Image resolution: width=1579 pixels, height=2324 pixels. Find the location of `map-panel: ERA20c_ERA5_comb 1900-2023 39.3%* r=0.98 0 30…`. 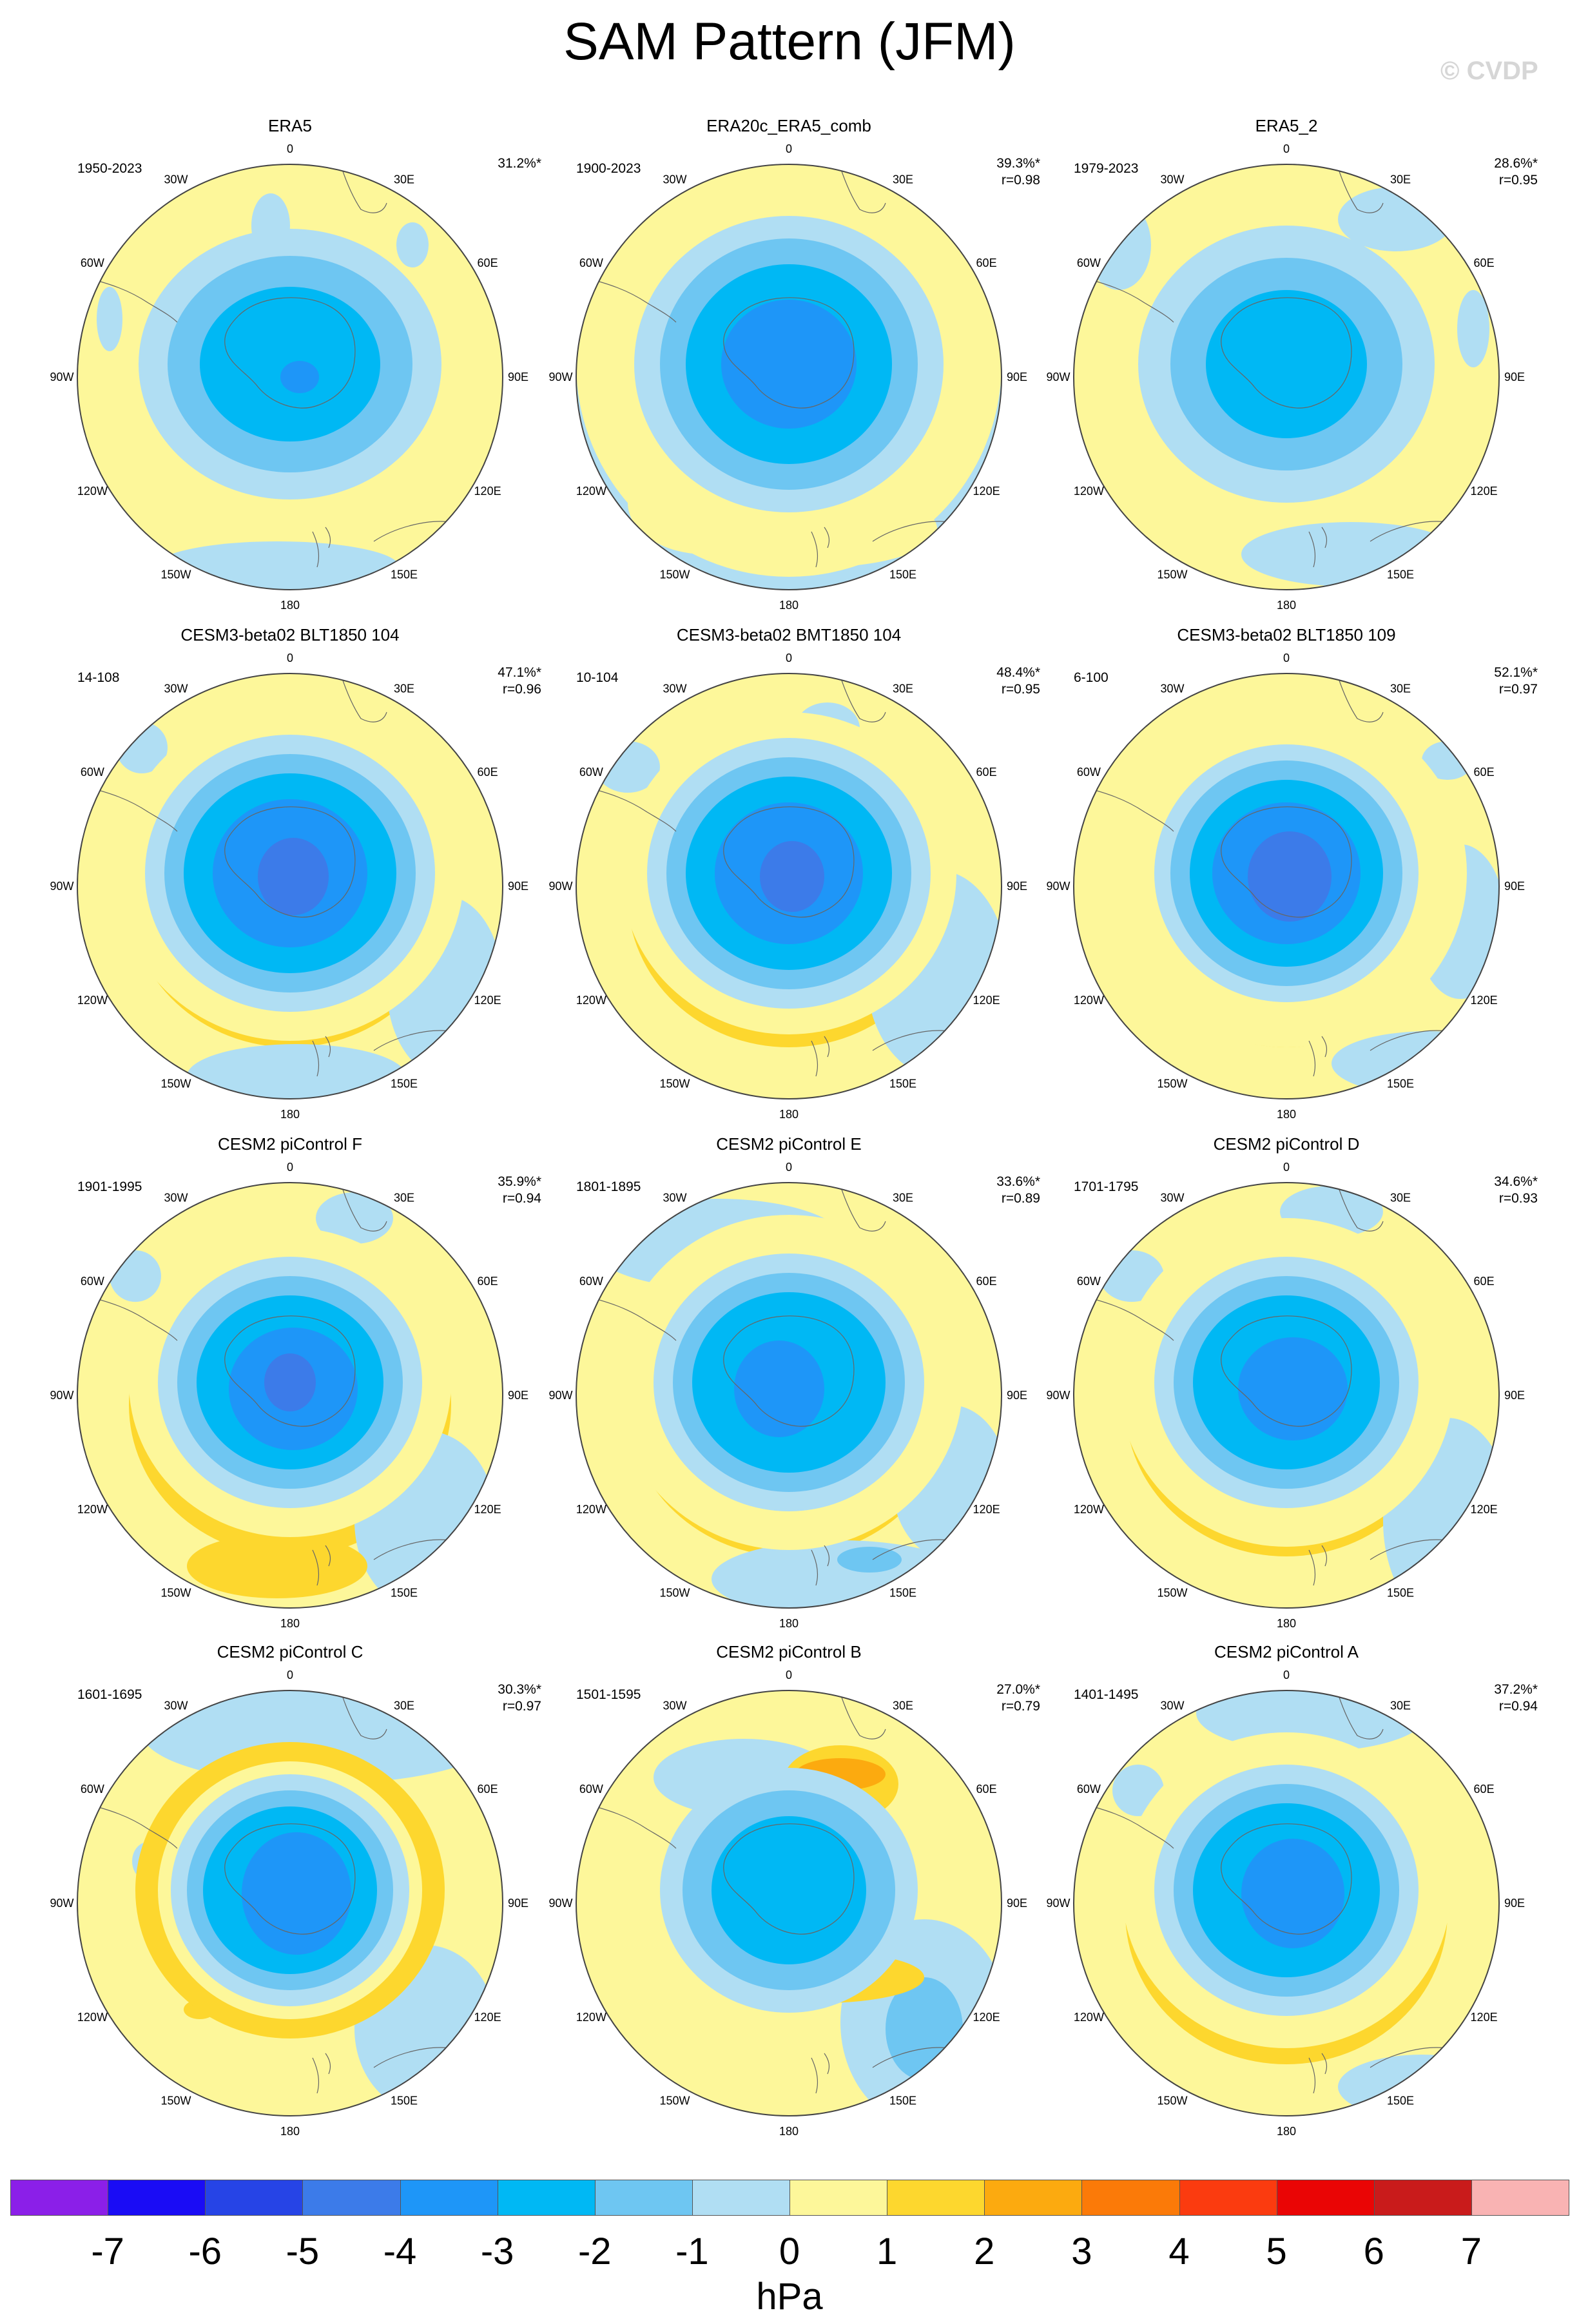

map-panel: ERA20c_ERA5_comb 1900-2023 39.3%* r=0.98 0 30… is located at coordinates (789, 371).